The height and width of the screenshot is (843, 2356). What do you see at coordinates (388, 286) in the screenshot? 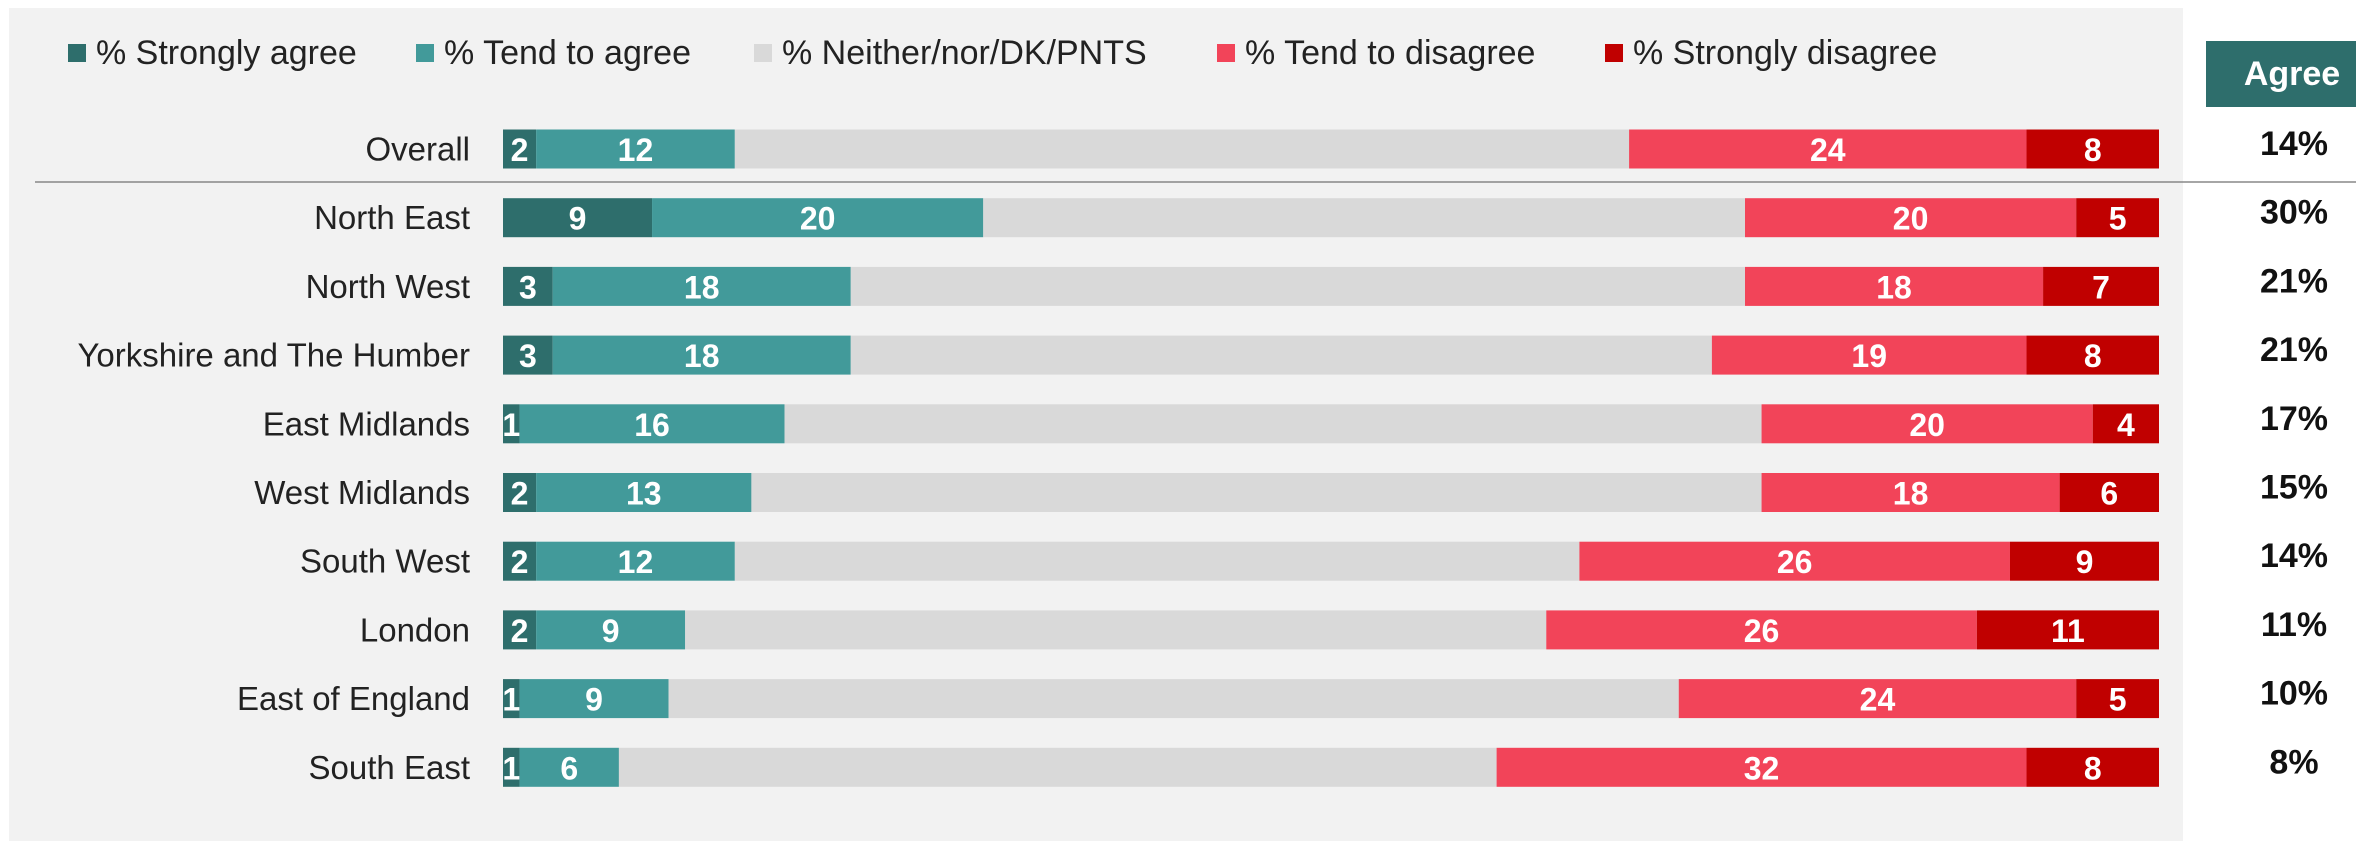
I see `y-tick-label: North West` at bounding box center [388, 286].